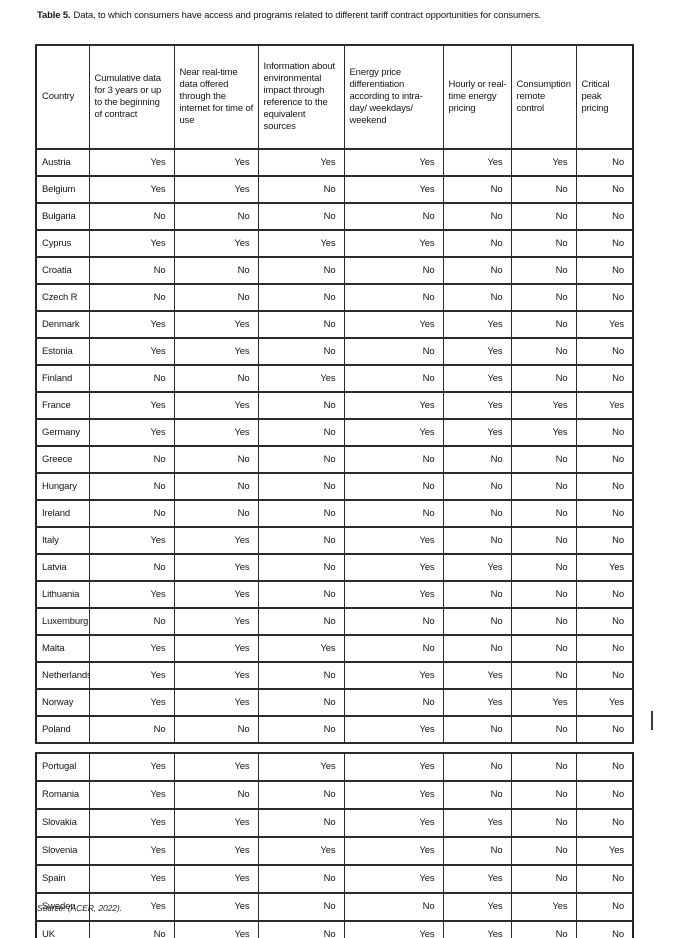  Describe the element at coordinates (652, 720) in the screenshot. I see `change-bar-mark` at that location.